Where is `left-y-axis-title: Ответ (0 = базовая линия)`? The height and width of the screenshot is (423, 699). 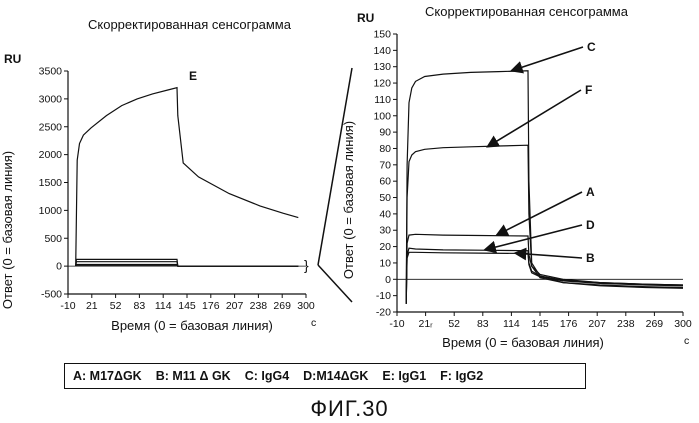 left-y-axis-title: Ответ (0 = базовая линия) is located at coordinates (7, 230).